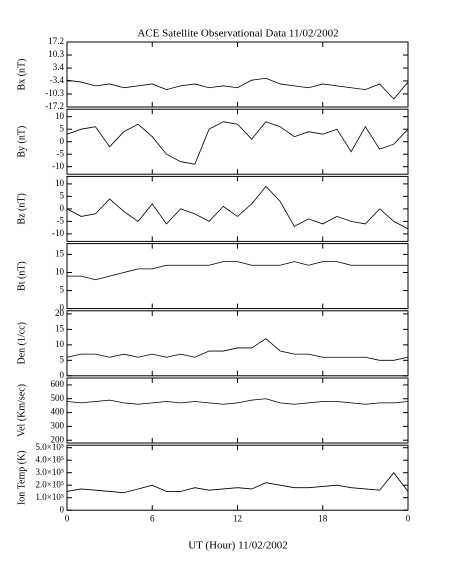 The width and height of the screenshot is (453, 566). I want to click on y-tick-label: 2.0×10⁵, so click(50, 484).